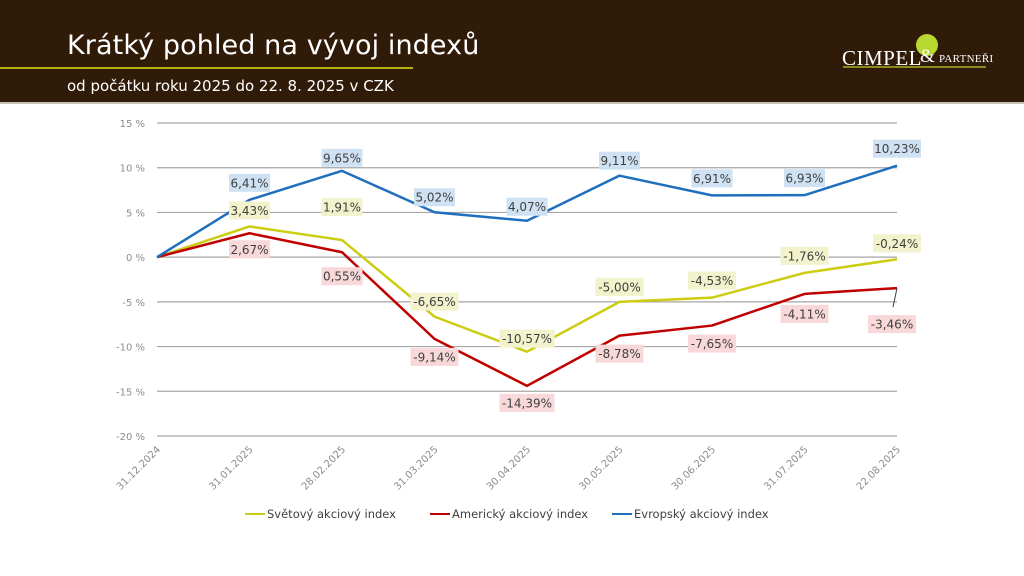 The width and height of the screenshot is (1024, 576). I want to click on title-underline, so click(206, 68).